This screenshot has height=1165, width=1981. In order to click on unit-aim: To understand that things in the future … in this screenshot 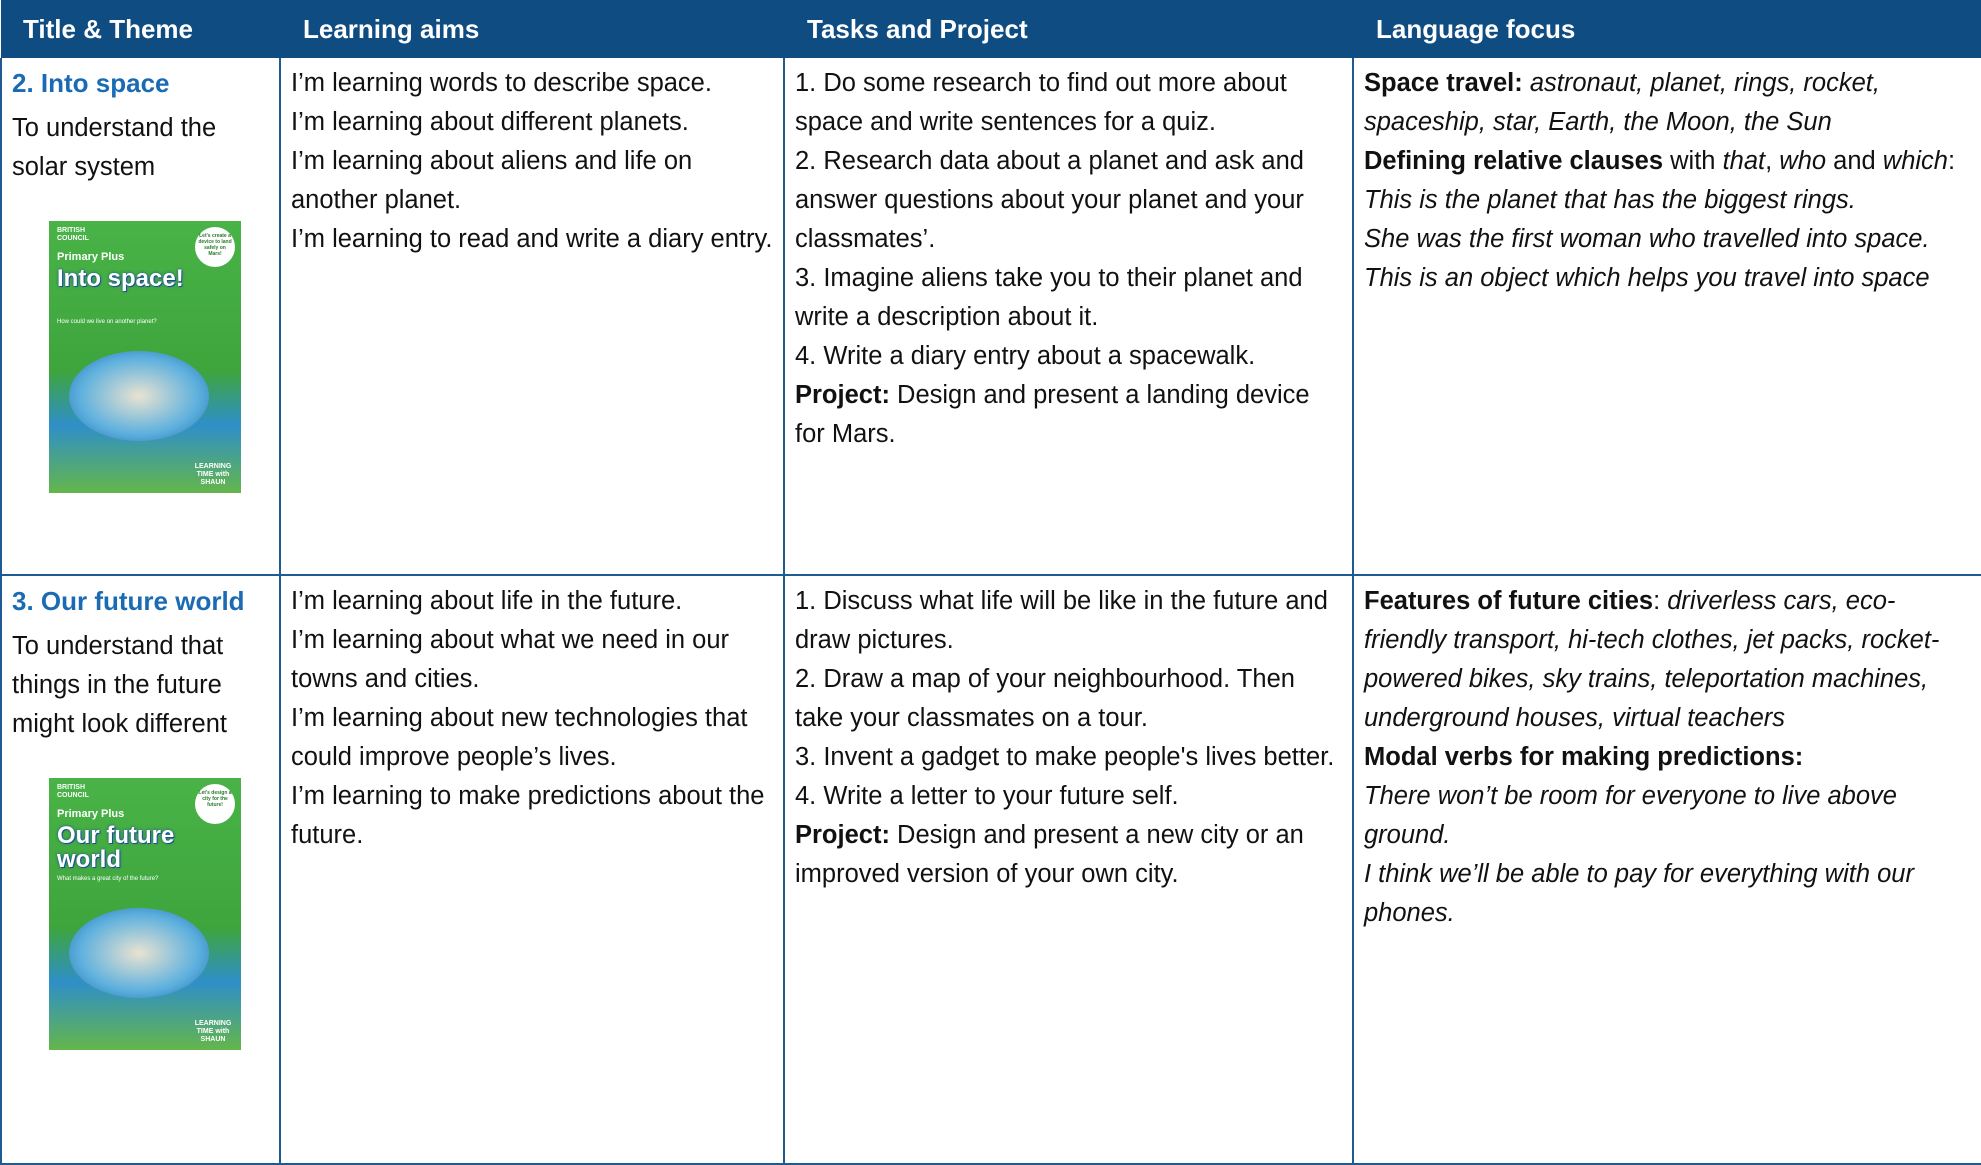, I will do `click(119, 685)`.